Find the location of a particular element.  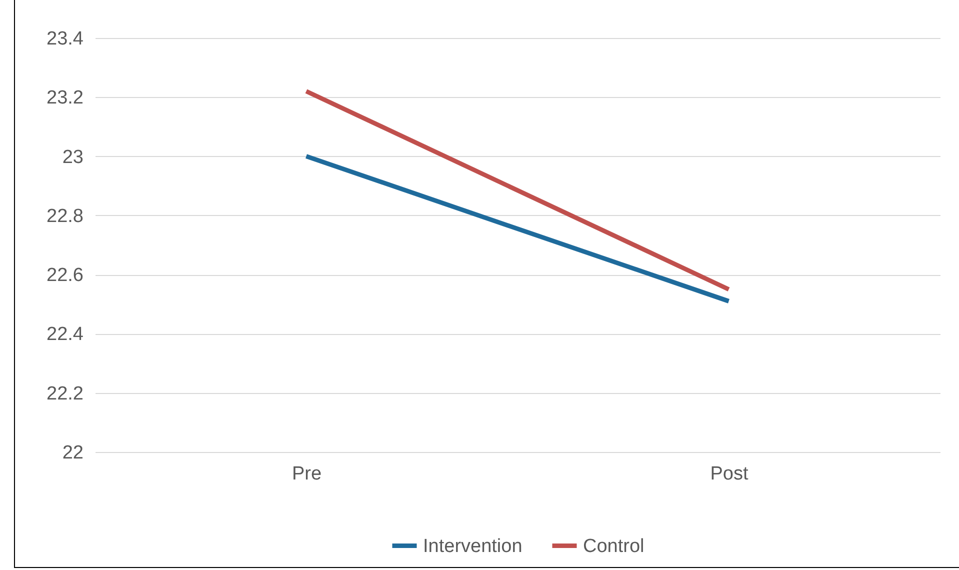

y-tick-label: 22.4 is located at coordinates (65, 335).